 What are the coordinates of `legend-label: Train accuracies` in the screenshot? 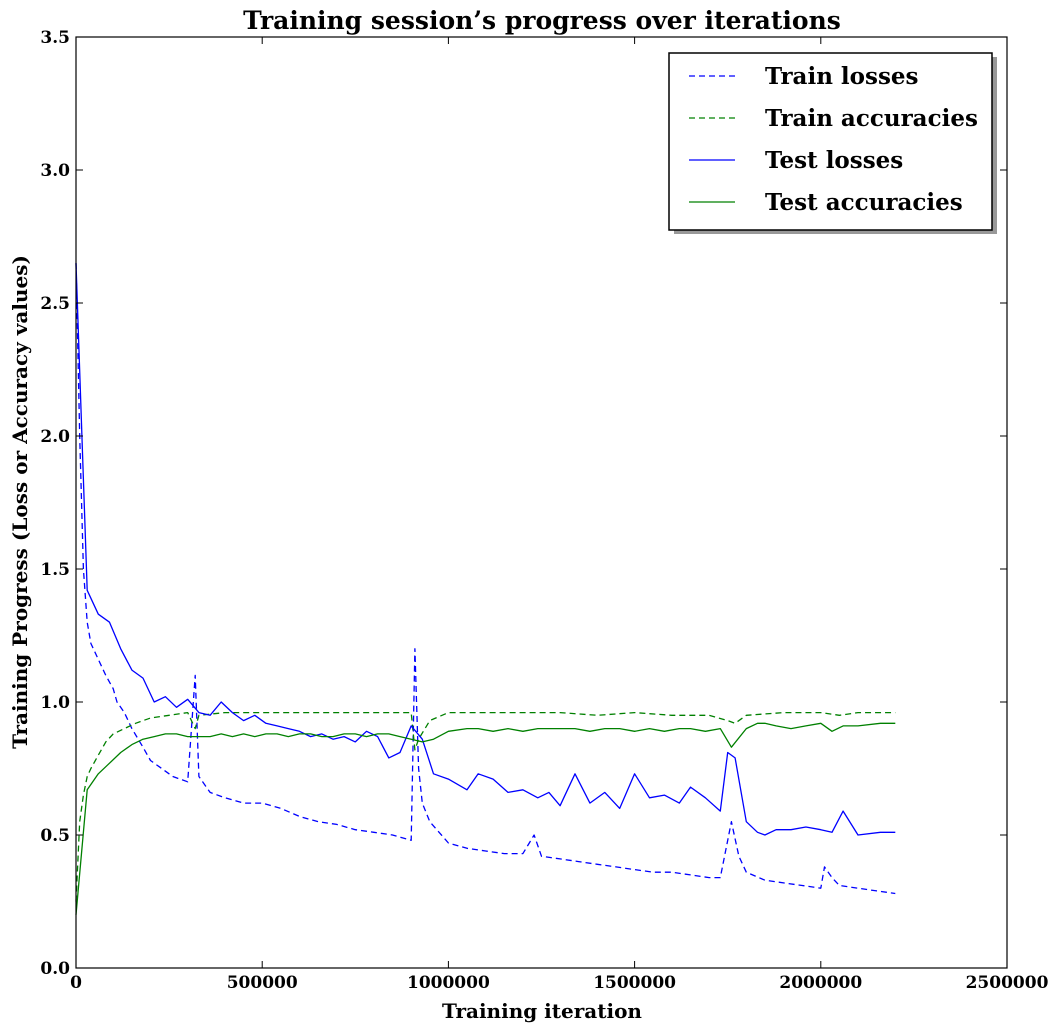 It's located at (871, 118).